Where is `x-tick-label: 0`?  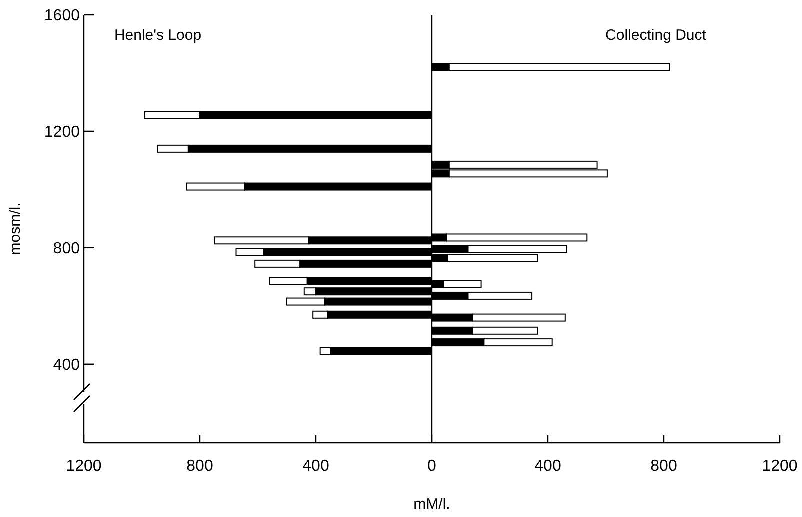
x-tick-label: 0 is located at coordinates (432, 466).